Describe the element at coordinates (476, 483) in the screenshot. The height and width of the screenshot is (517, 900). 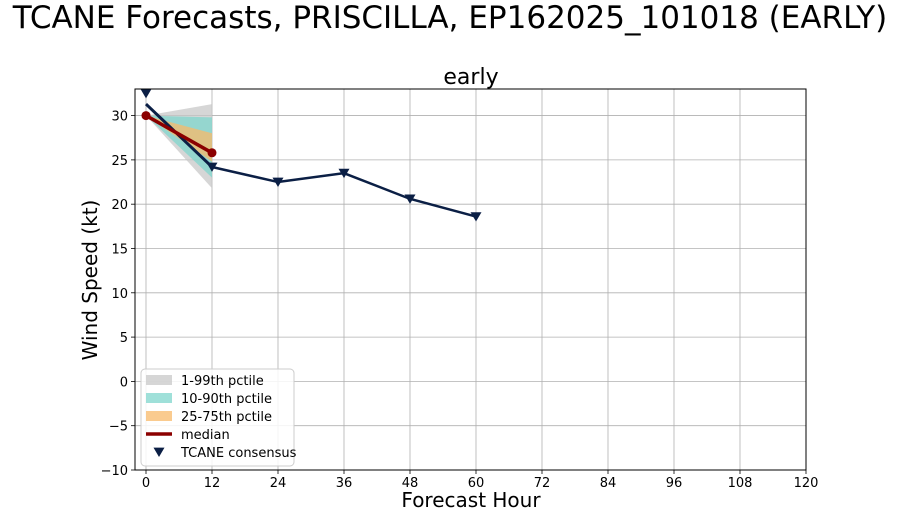
I see `x-tick-label: 60` at that location.